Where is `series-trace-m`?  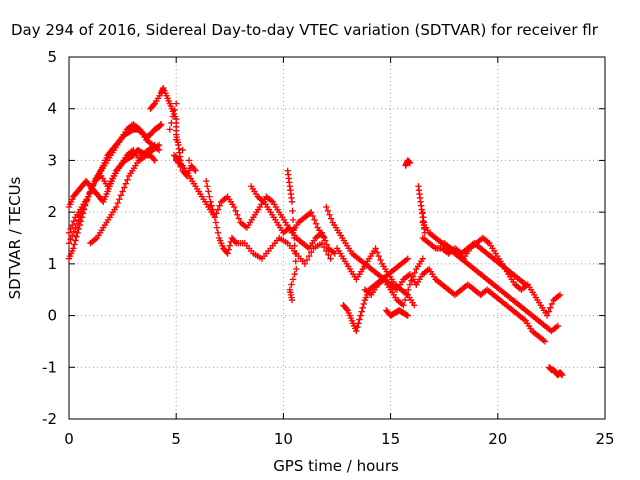
series-trace-m is located at coordinates (397, 313).